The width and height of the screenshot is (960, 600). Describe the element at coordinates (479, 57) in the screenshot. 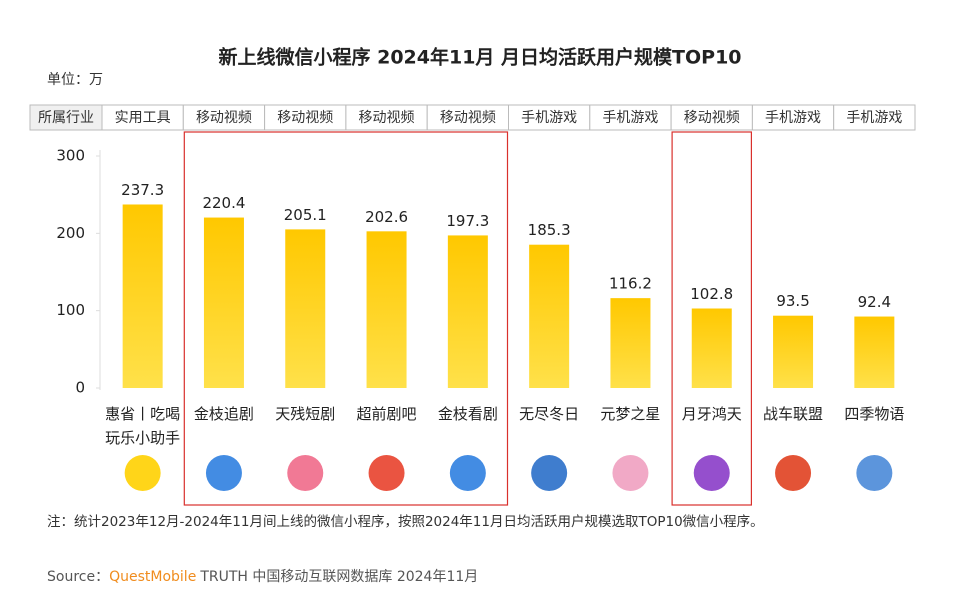

I see `chart-title: 新上线微信小程序 2024年11月 月日均活跃用户规模TOP10` at that location.